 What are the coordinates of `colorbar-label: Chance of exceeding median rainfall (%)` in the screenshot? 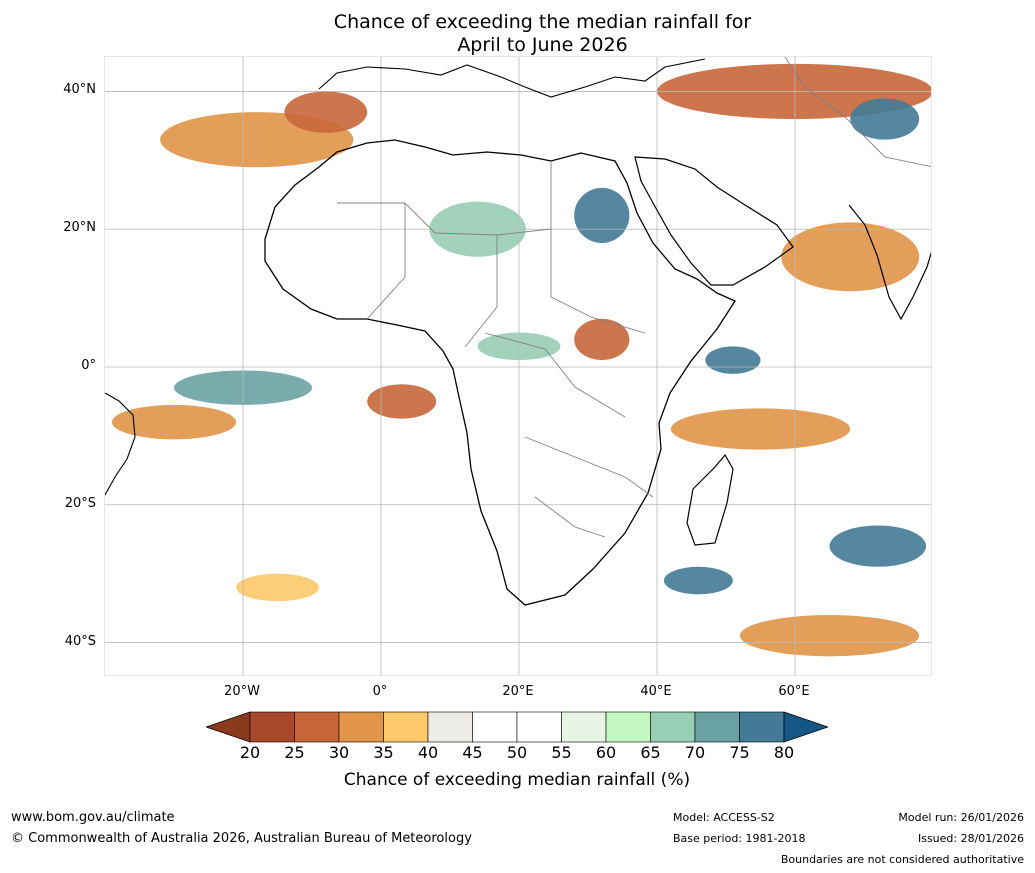 It's located at (517, 780).